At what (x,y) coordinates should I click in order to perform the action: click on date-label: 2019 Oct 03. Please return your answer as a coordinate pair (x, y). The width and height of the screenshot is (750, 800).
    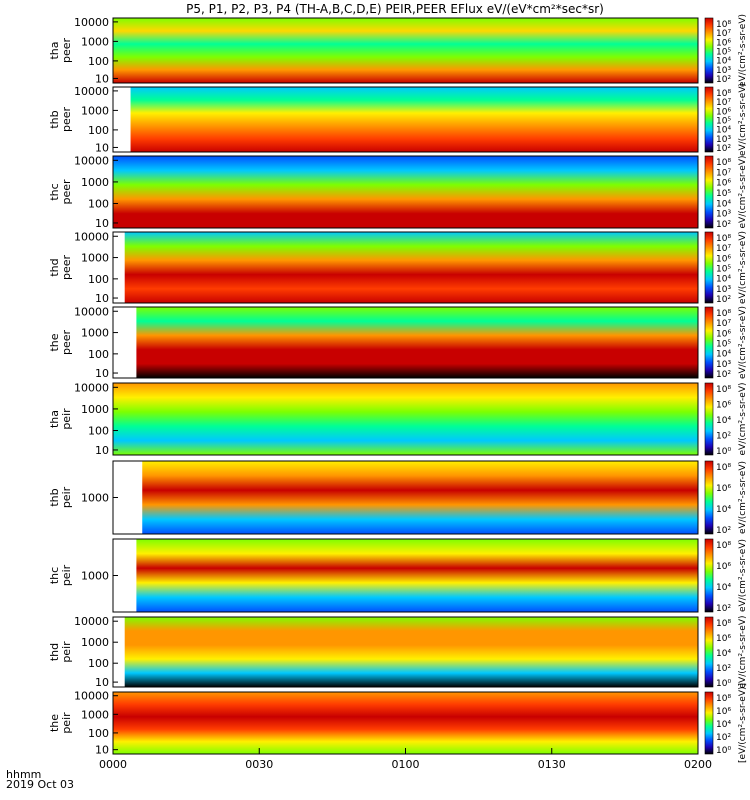
    Looking at the image, I should click on (40, 784).